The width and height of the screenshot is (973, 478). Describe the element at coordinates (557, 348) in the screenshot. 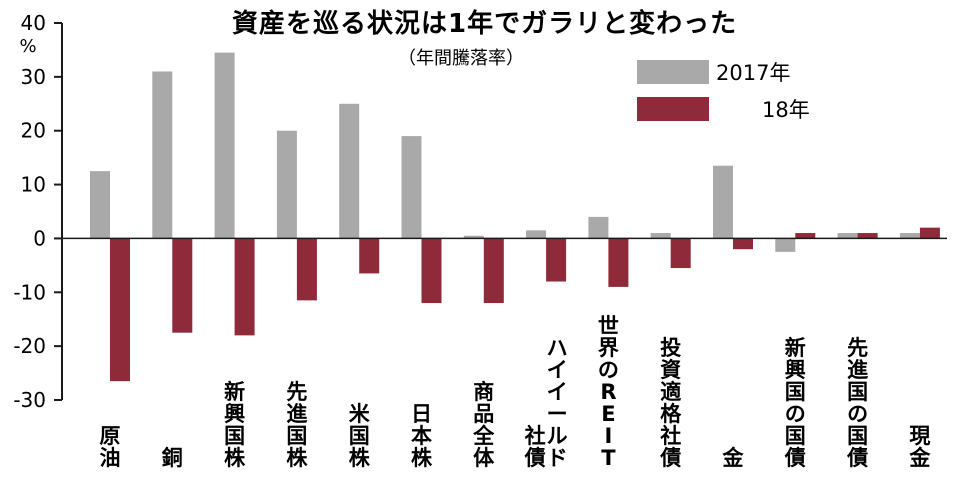

I see `category-char: ハ` at that location.